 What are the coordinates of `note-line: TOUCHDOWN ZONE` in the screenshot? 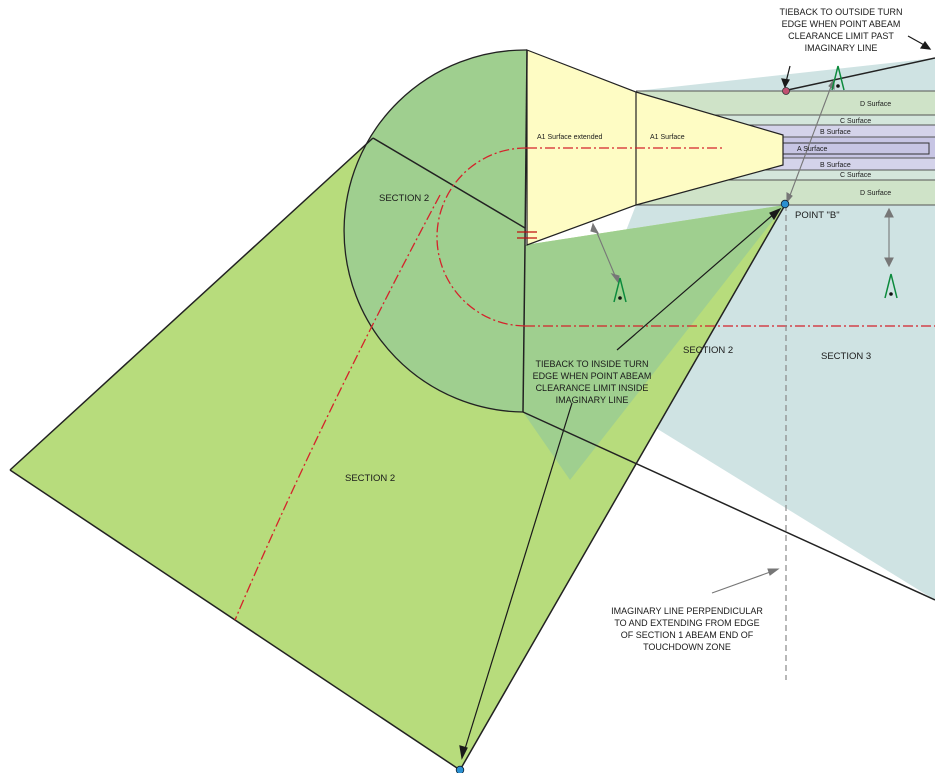 It's located at (687, 647).